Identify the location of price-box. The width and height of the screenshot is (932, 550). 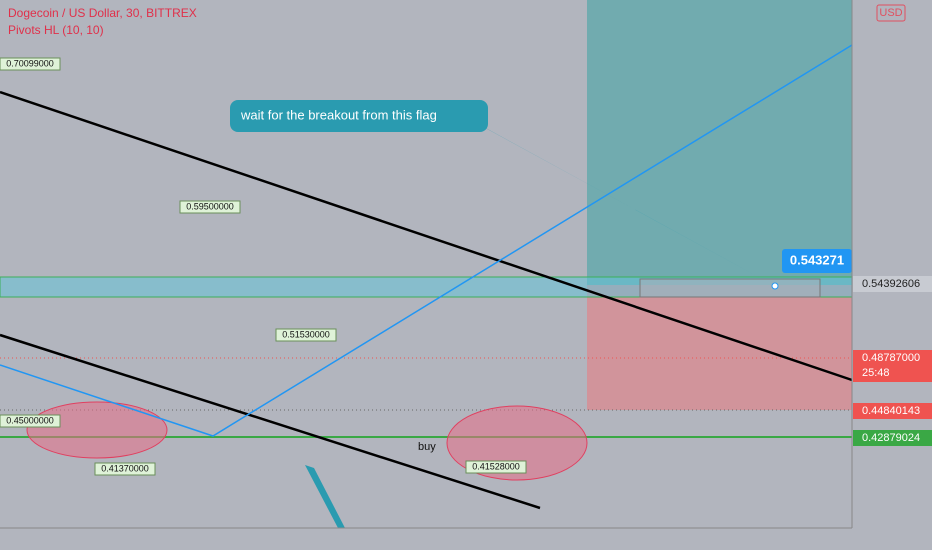
(730, 288).